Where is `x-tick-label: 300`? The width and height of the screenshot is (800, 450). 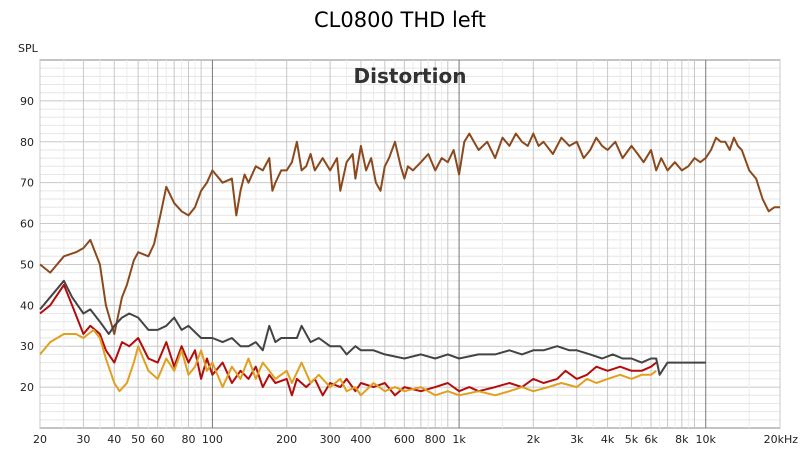
x-tick-label: 300 is located at coordinates (330, 439).